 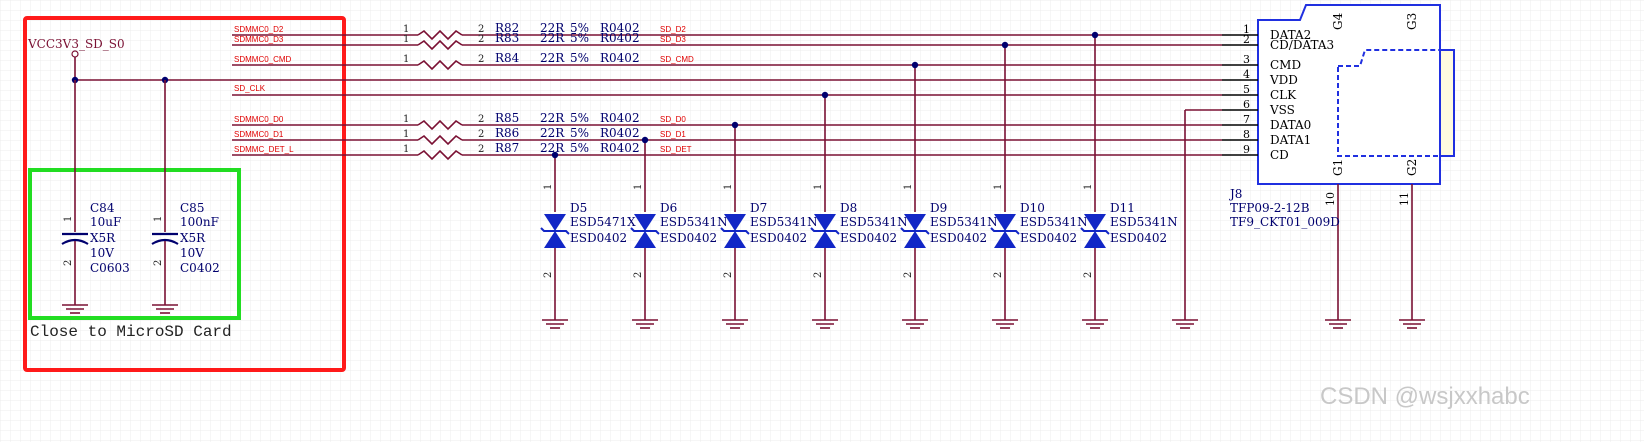 What do you see at coordinates (1246, 89) in the screenshot?
I see `pin-number: 5` at bounding box center [1246, 89].